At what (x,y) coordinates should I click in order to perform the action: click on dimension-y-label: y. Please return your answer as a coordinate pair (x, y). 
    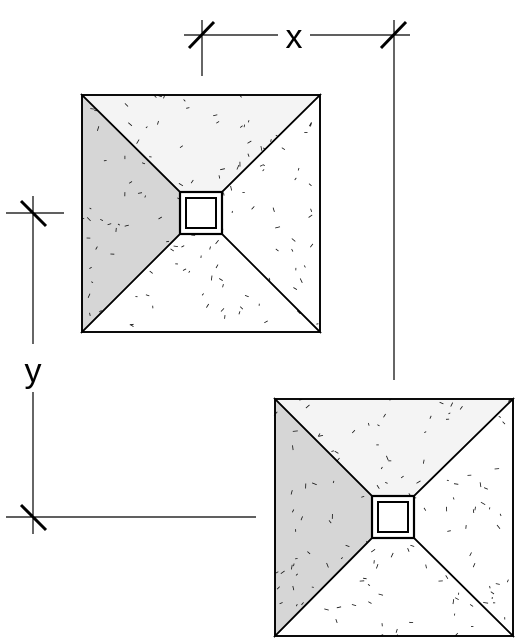
    Looking at the image, I should click on (33, 371).